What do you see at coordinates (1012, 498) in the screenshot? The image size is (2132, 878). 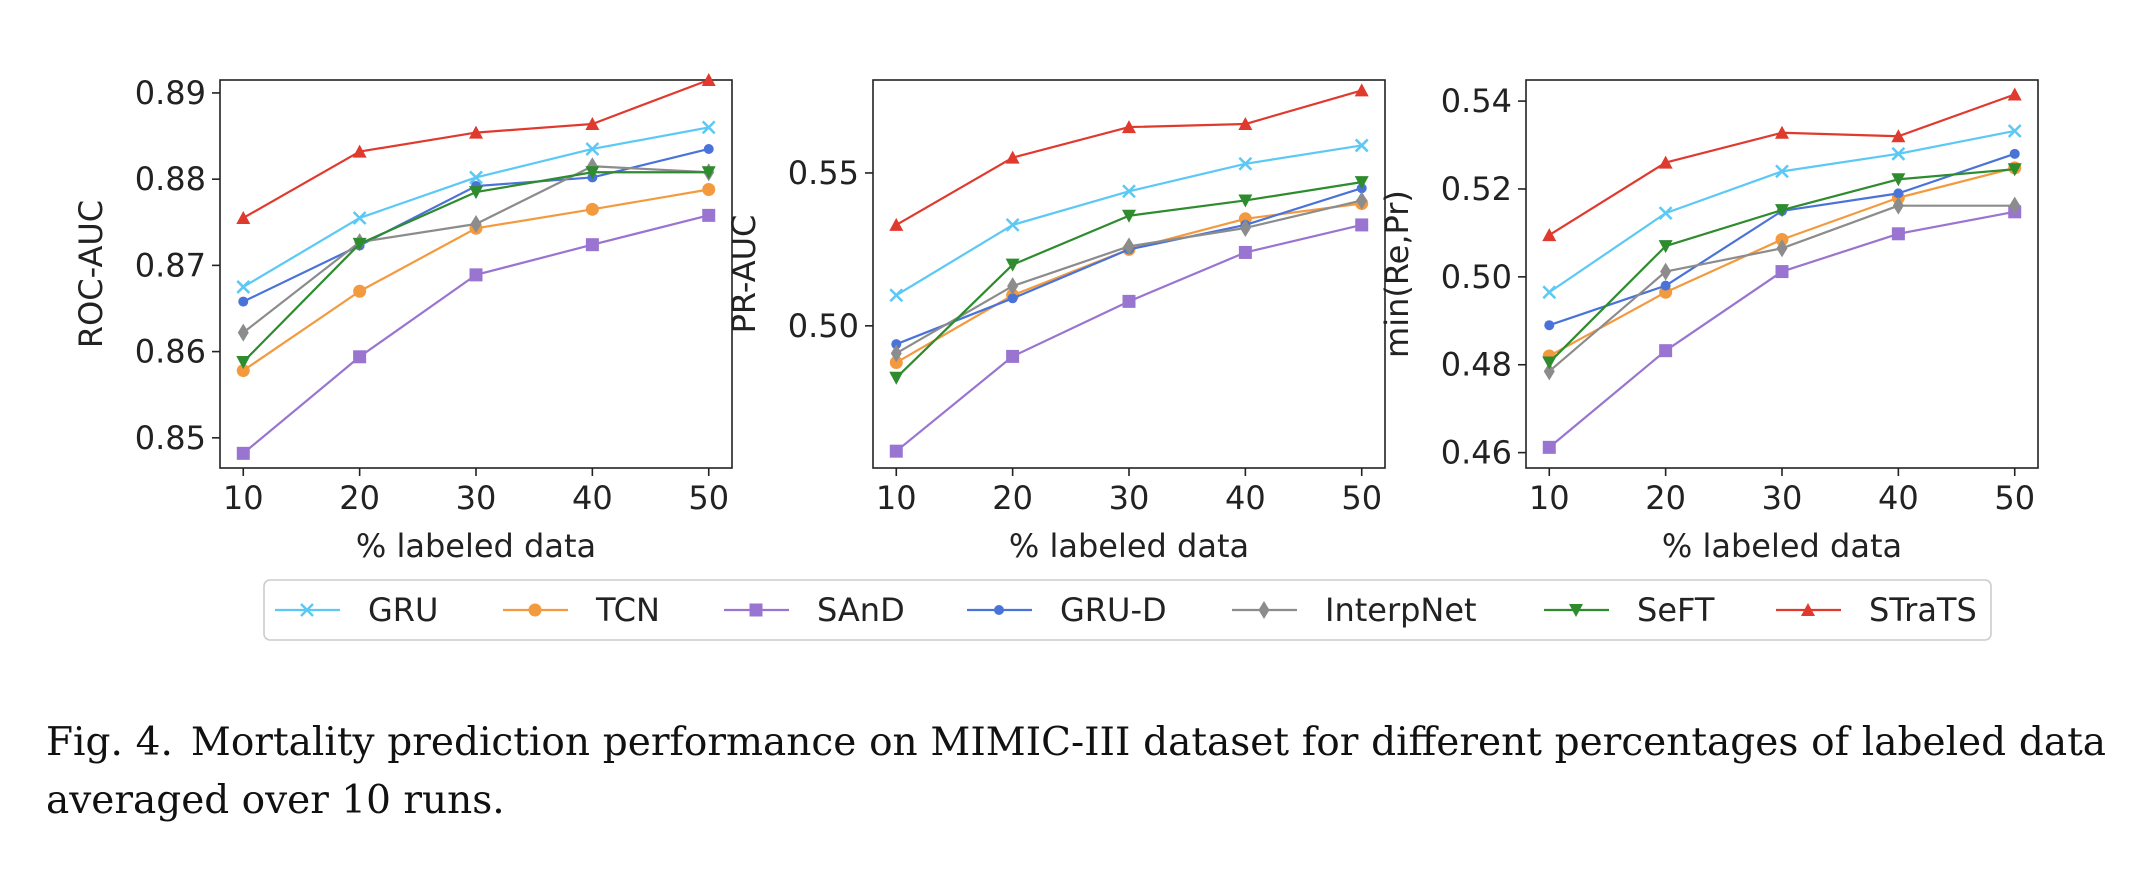 I see `pr-auc-x-tick-label: 20` at bounding box center [1012, 498].